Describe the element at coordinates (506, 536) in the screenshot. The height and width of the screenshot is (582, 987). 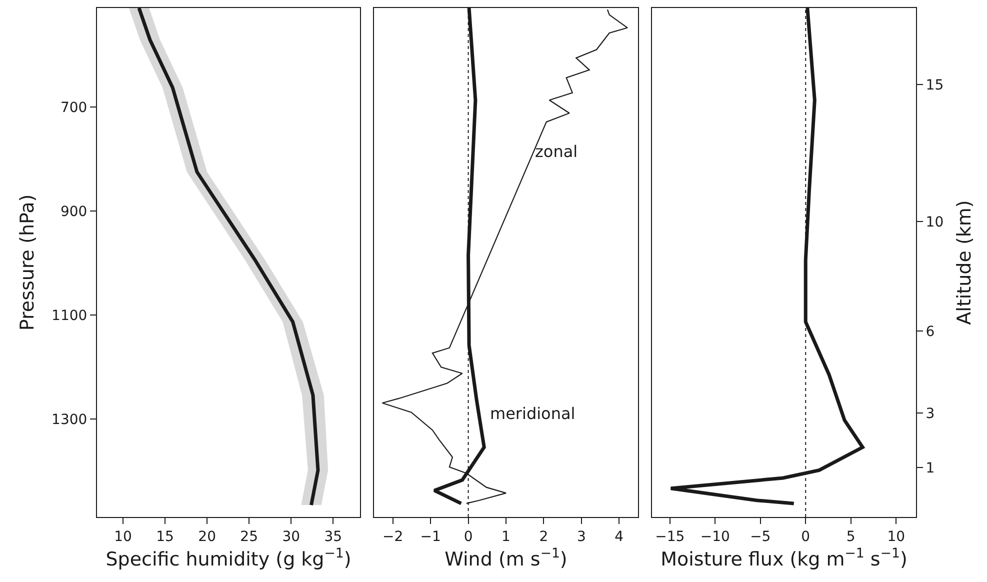
I see `x-tick-label: 1` at that location.